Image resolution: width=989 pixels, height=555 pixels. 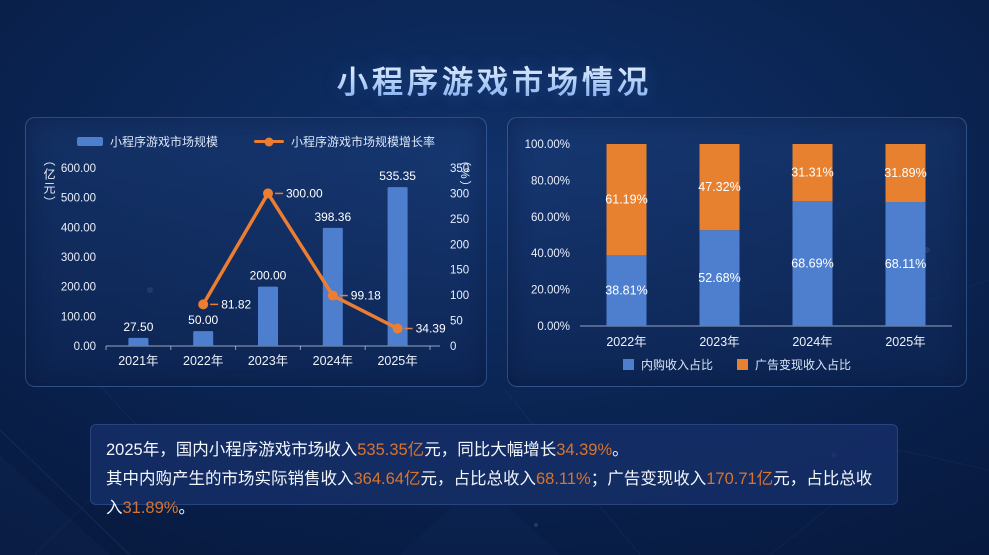 I want to click on summary-text: 元，同比大幅增长, so click(x=490, y=450).